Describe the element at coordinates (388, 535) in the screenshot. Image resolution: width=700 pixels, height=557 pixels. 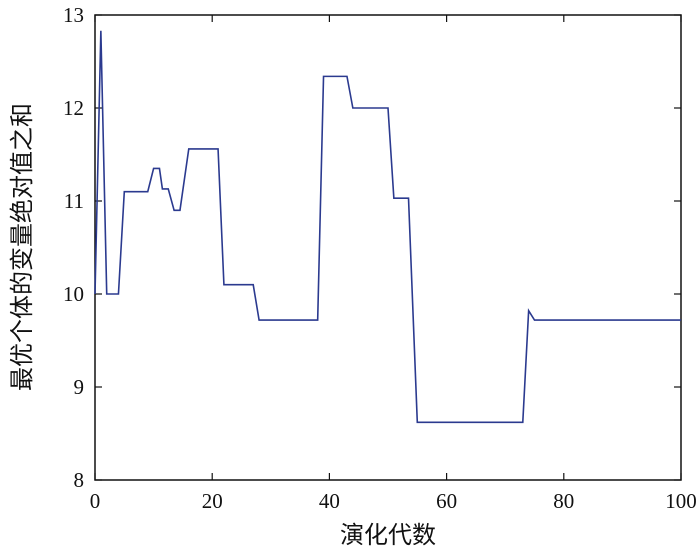
I see `x-axis-title: 演化代数` at that location.